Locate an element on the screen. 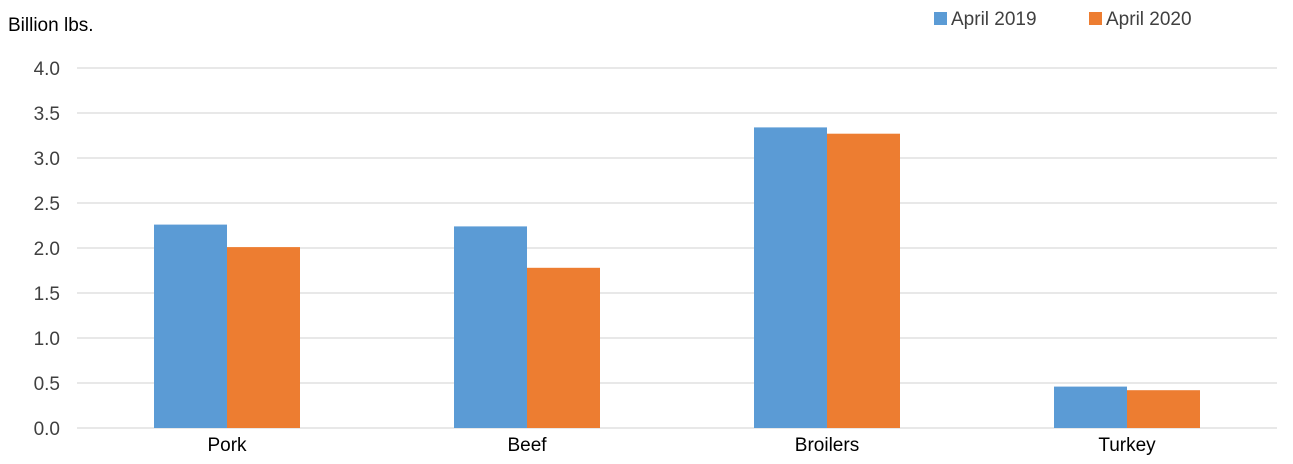 This screenshot has width=1293, height=464. legend-label: April 2019 is located at coordinates (994, 19).